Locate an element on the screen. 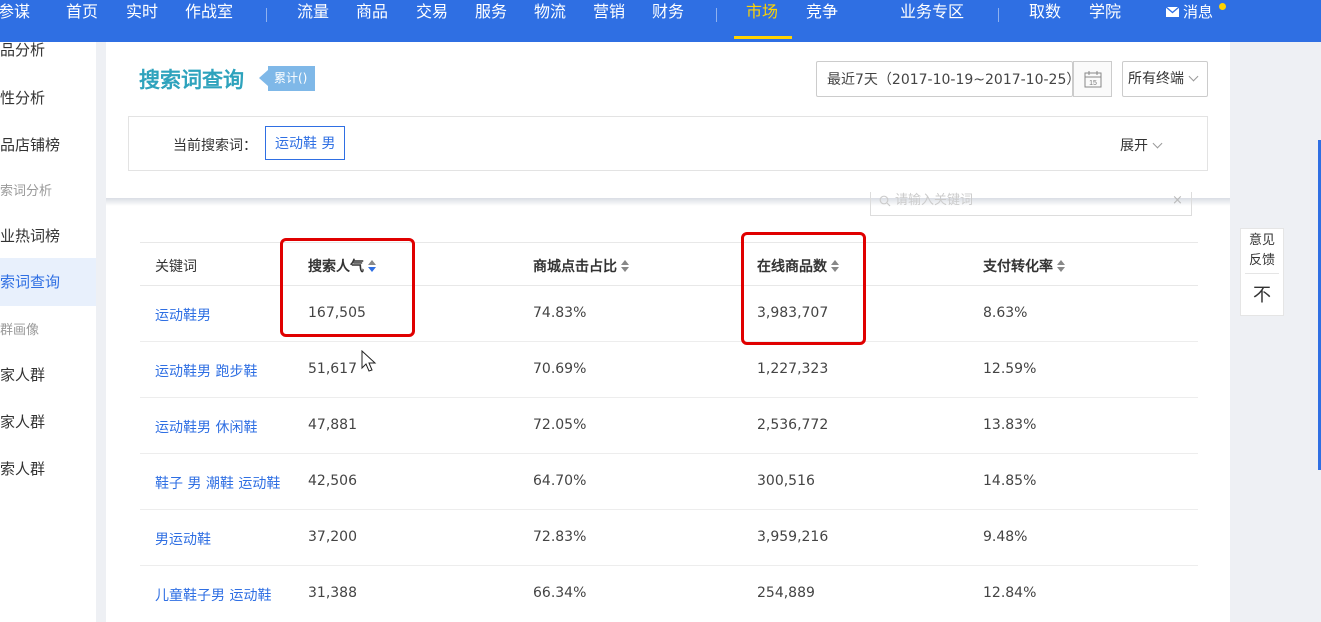  notification-dot-icon is located at coordinates (1222, 6).